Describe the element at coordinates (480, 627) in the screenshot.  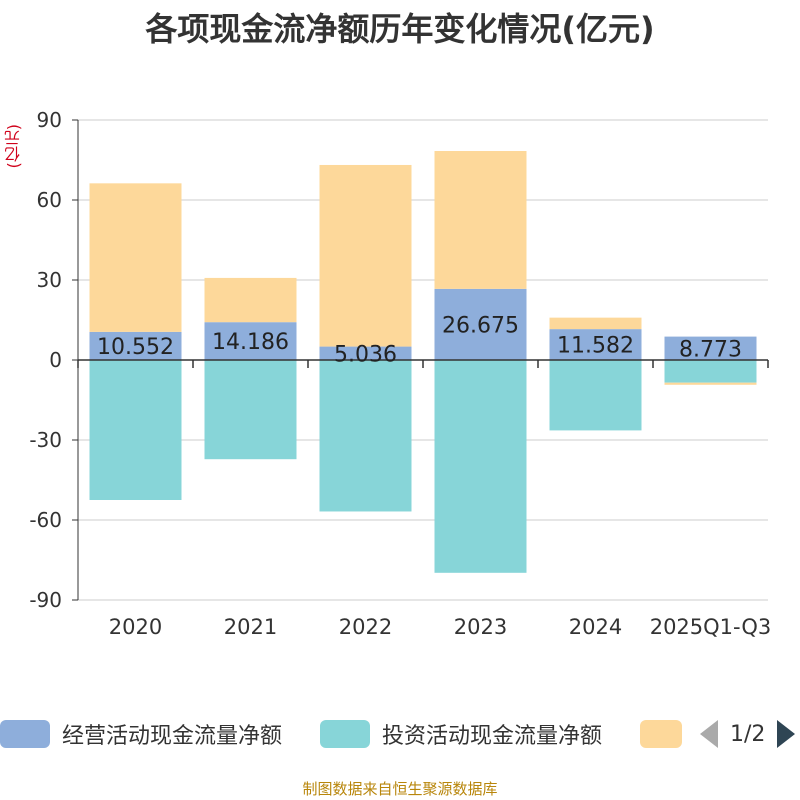
I see `x-tick-label: 2023` at that location.